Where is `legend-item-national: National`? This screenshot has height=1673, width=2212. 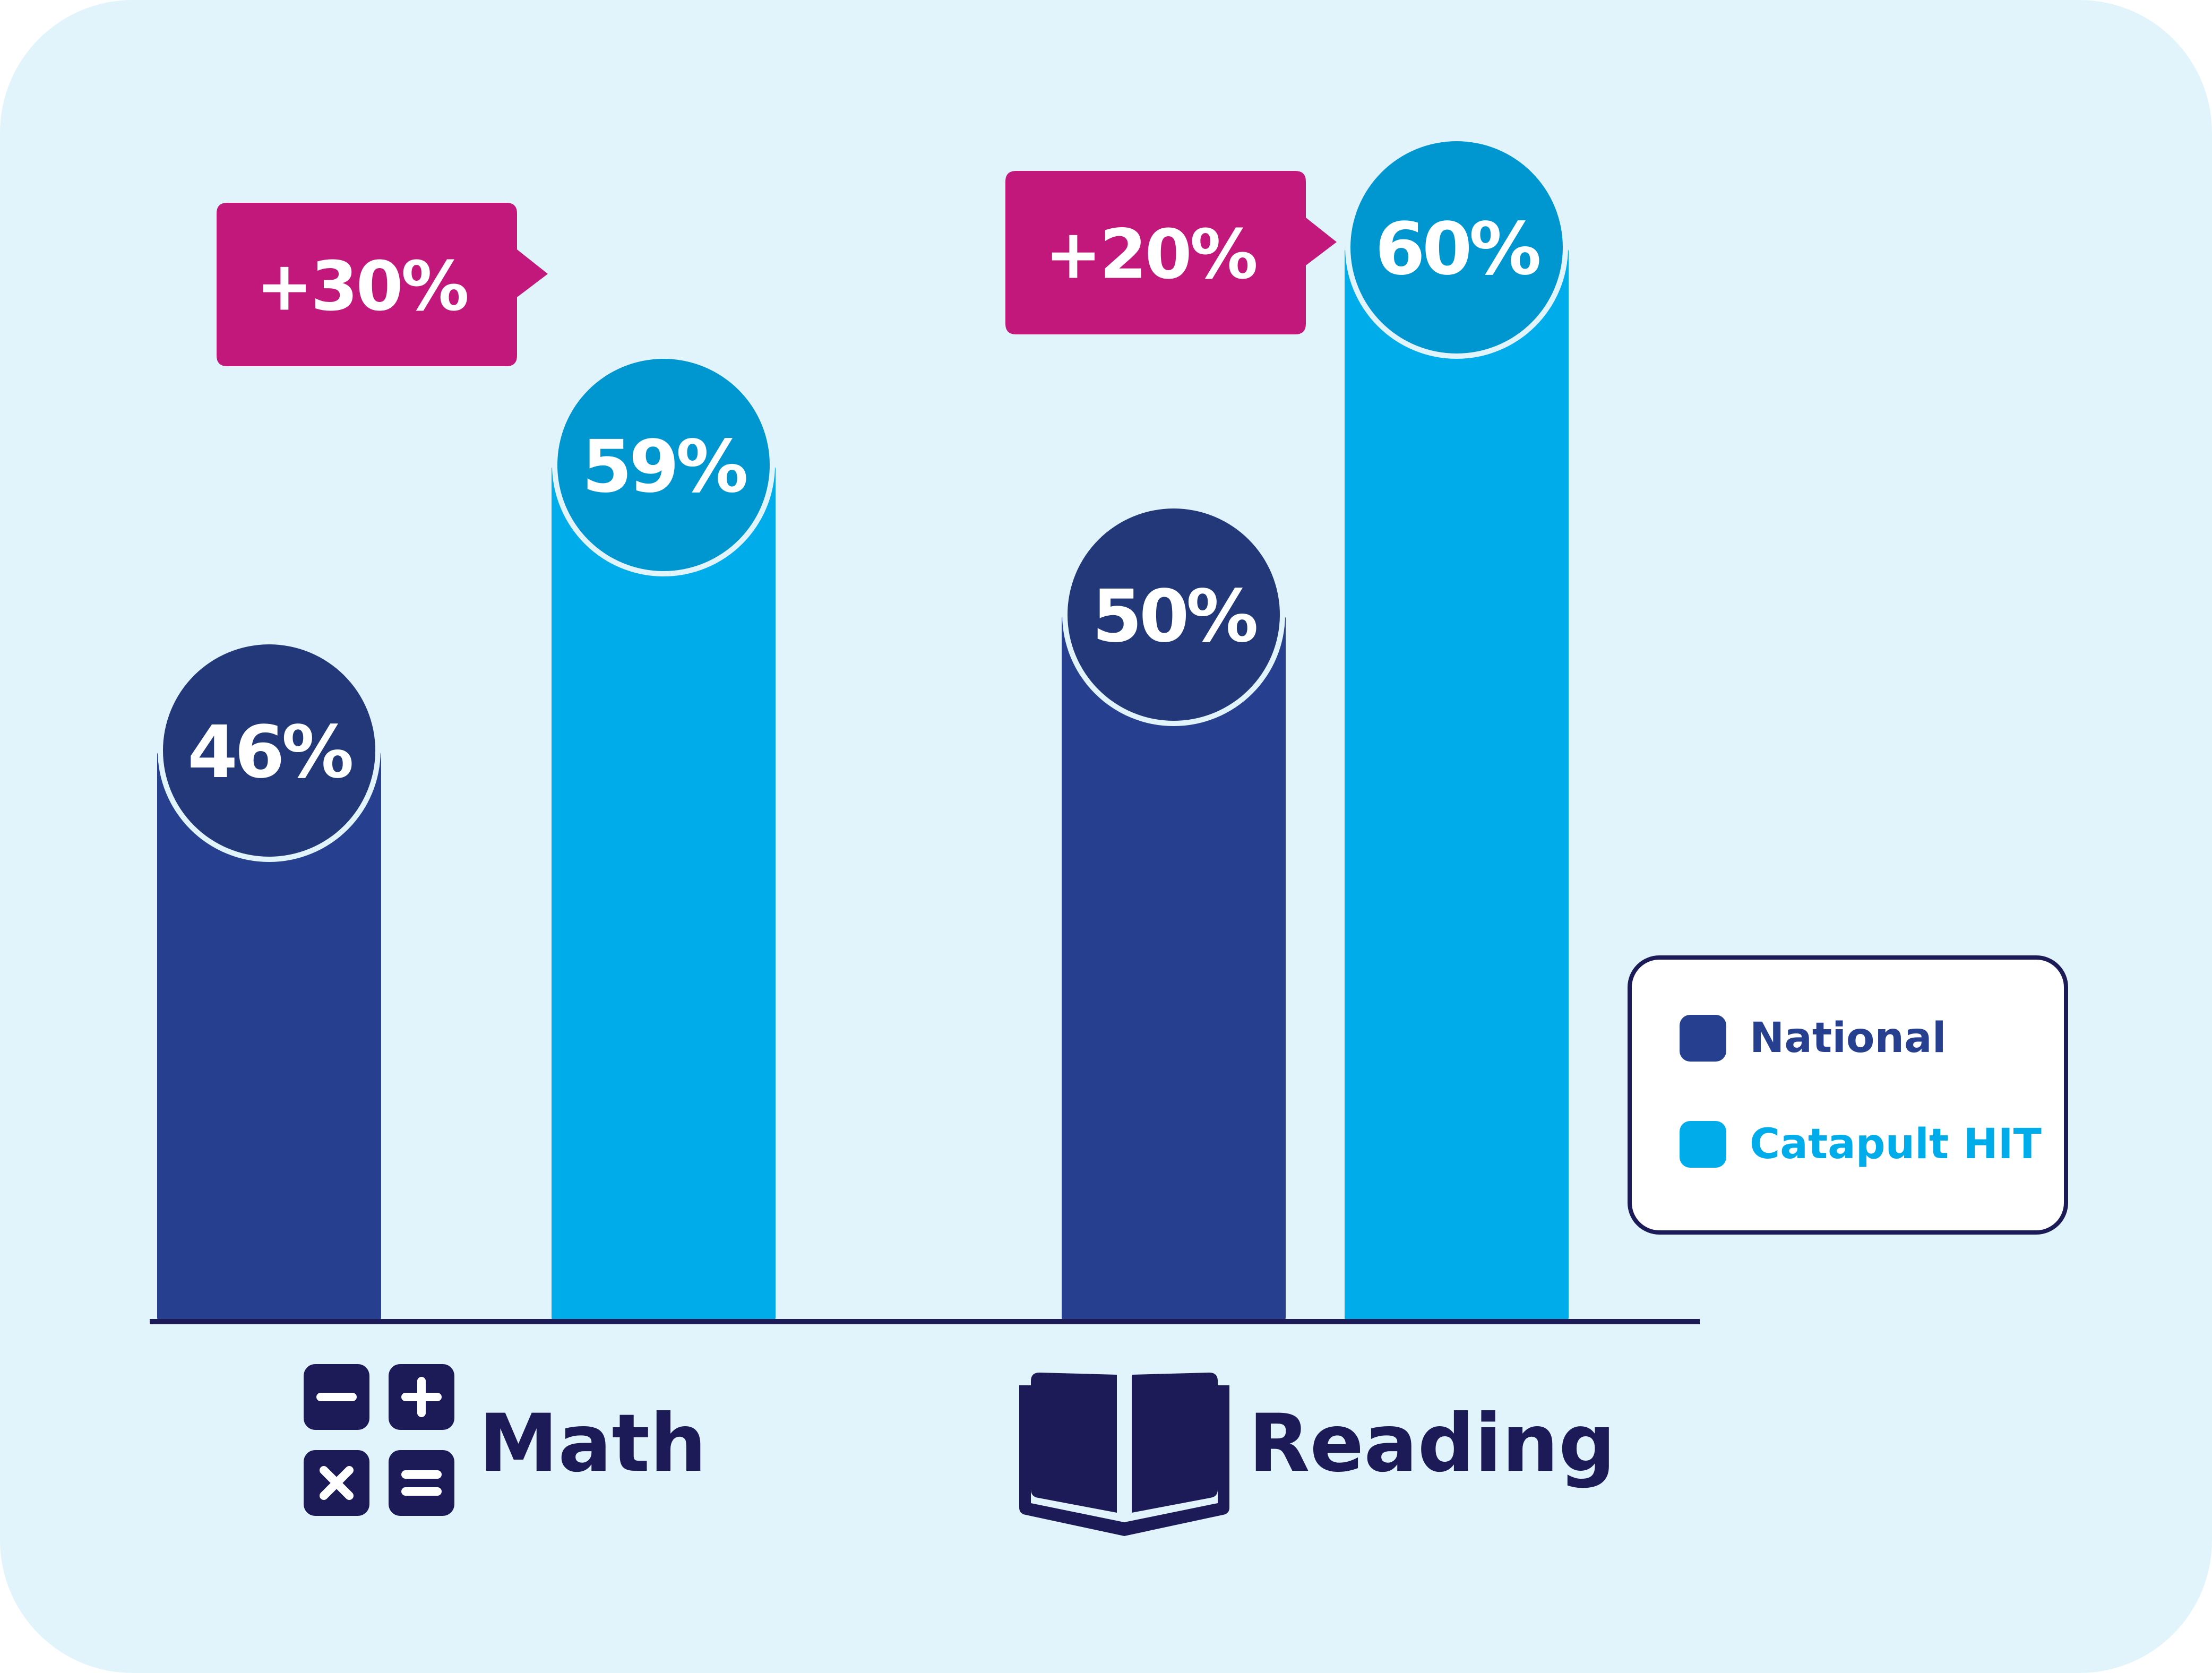
legend-item-national: National is located at coordinates (1872, 1038).